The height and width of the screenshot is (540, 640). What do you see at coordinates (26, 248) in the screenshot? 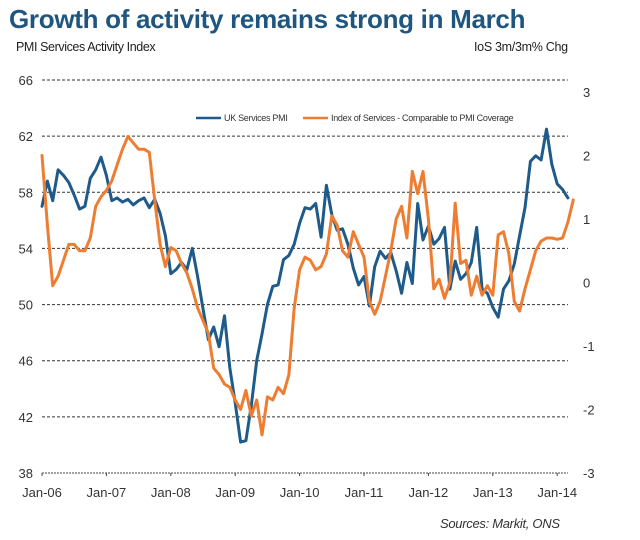
I see `left-tick-label: 54` at bounding box center [26, 248].